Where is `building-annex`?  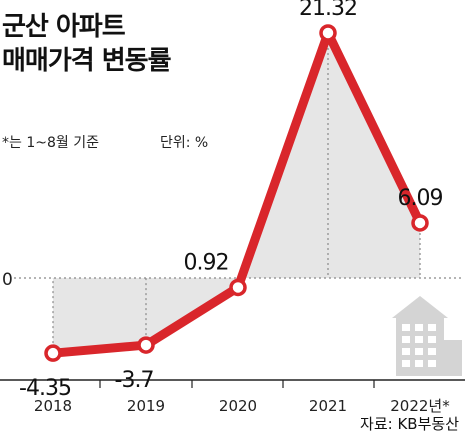
building-annex is located at coordinates (451, 358).